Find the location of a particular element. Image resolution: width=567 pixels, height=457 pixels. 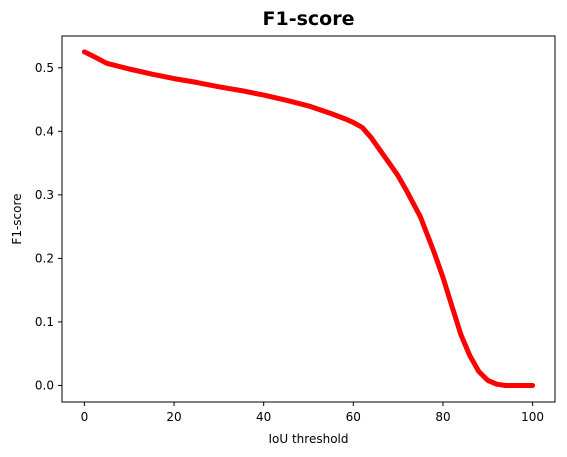

x-tick-label: 80 is located at coordinates (442, 417).